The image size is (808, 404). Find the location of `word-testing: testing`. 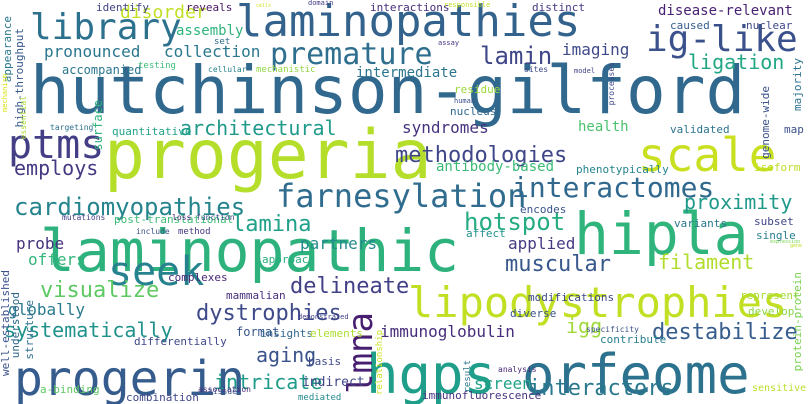

word-testing: testing is located at coordinates (157, 66).